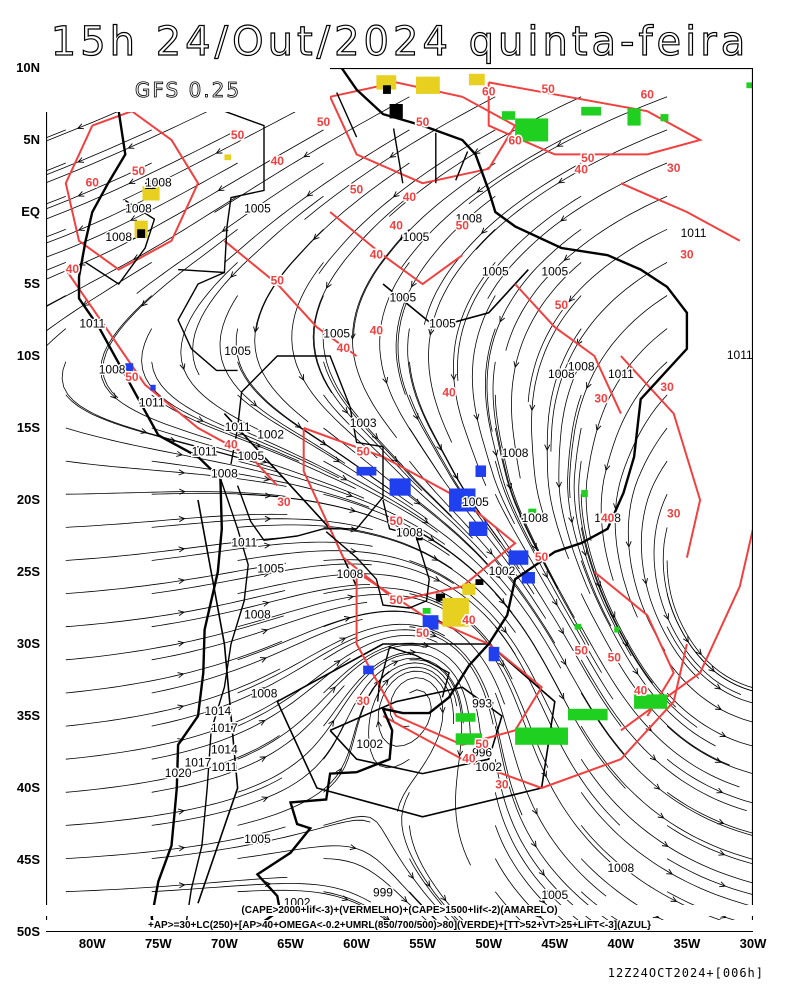 This screenshot has height=1000, width=800. Describe the element at coordinates (555, 943) in the screenshot. I see `lon-tick-label: 45W` at that location.